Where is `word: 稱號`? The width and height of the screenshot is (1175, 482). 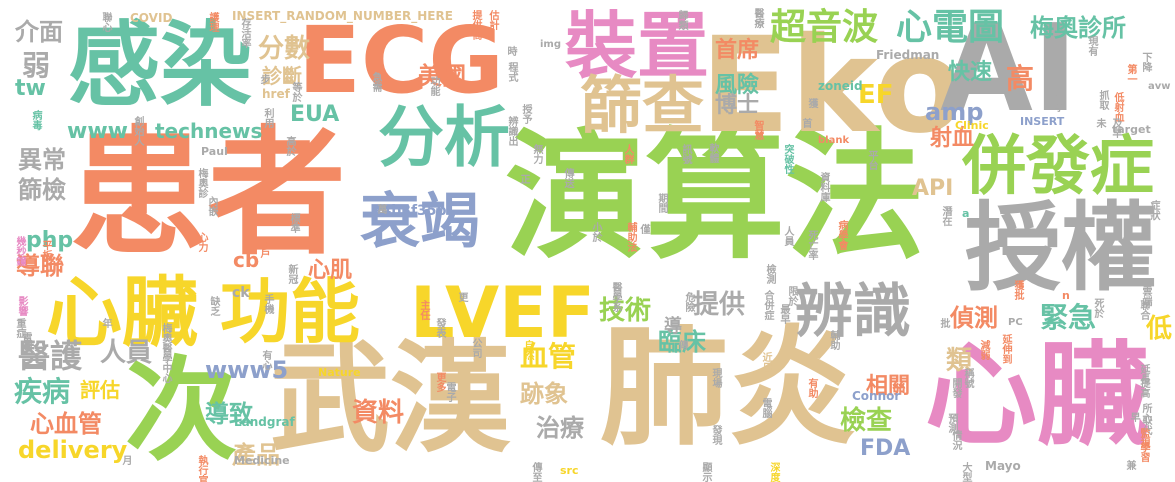
word: 稱號 is located at coordinates (967, 378).